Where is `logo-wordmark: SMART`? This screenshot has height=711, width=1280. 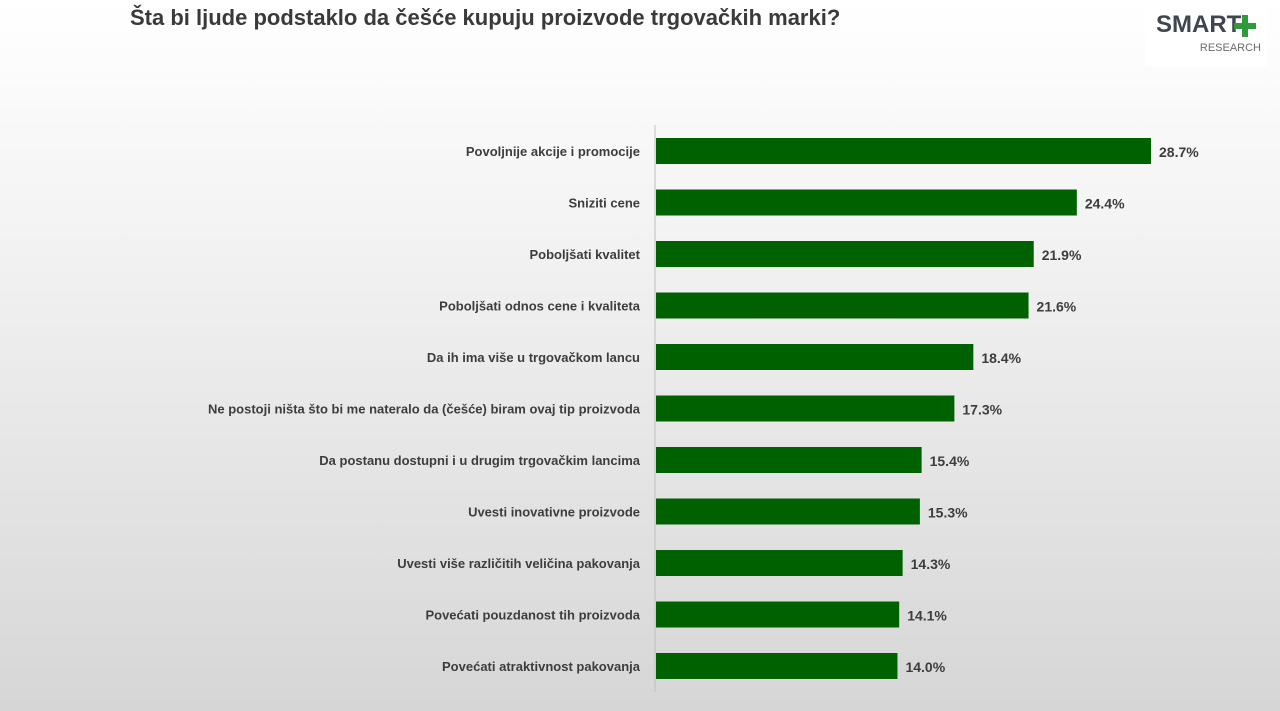 logo-wordmark: SMART is located at coordinates (1199, 24).